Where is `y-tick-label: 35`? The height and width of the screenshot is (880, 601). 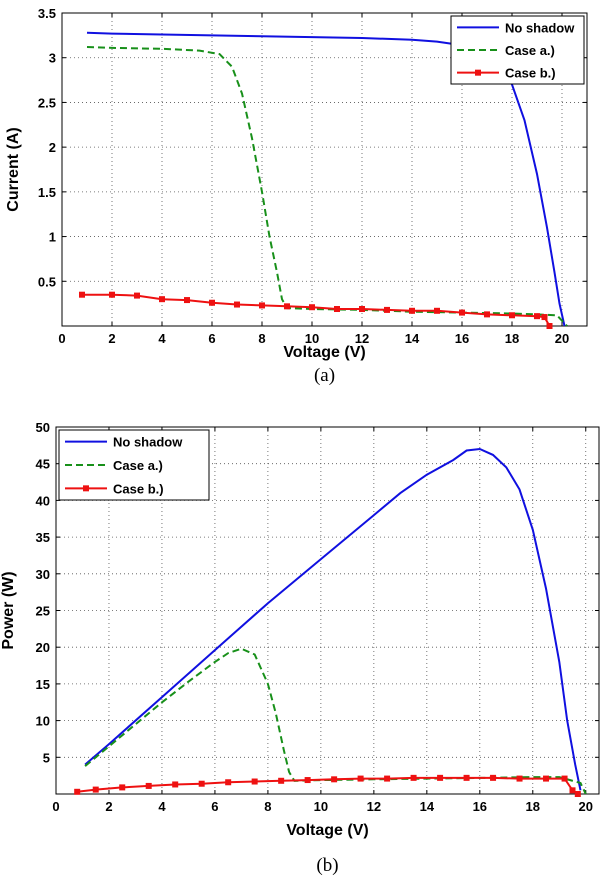
y-tick-label: 35 is located at coordinates (43, 537).